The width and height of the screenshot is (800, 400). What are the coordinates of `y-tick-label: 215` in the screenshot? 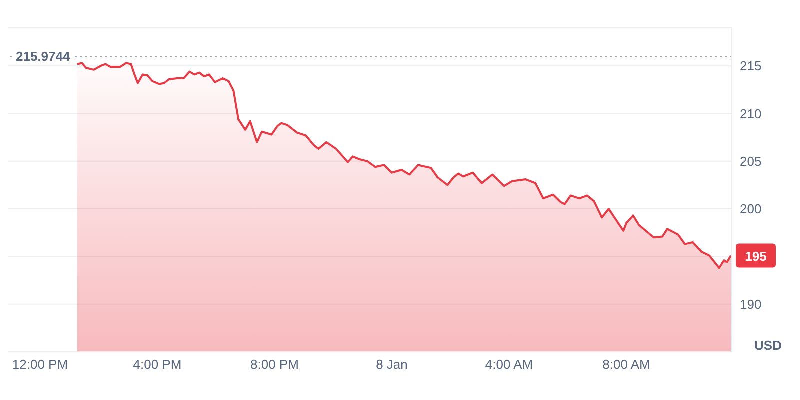 It's located at (751, 66).